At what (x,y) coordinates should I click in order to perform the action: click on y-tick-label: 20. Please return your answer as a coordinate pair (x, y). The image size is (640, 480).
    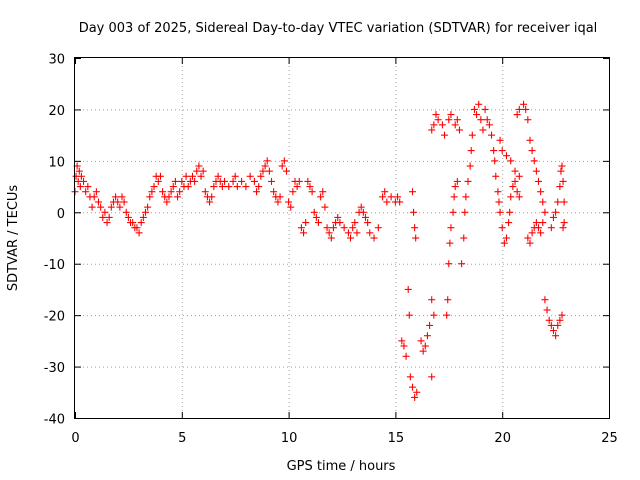
    Looking at the image, I should click on (56, 111).